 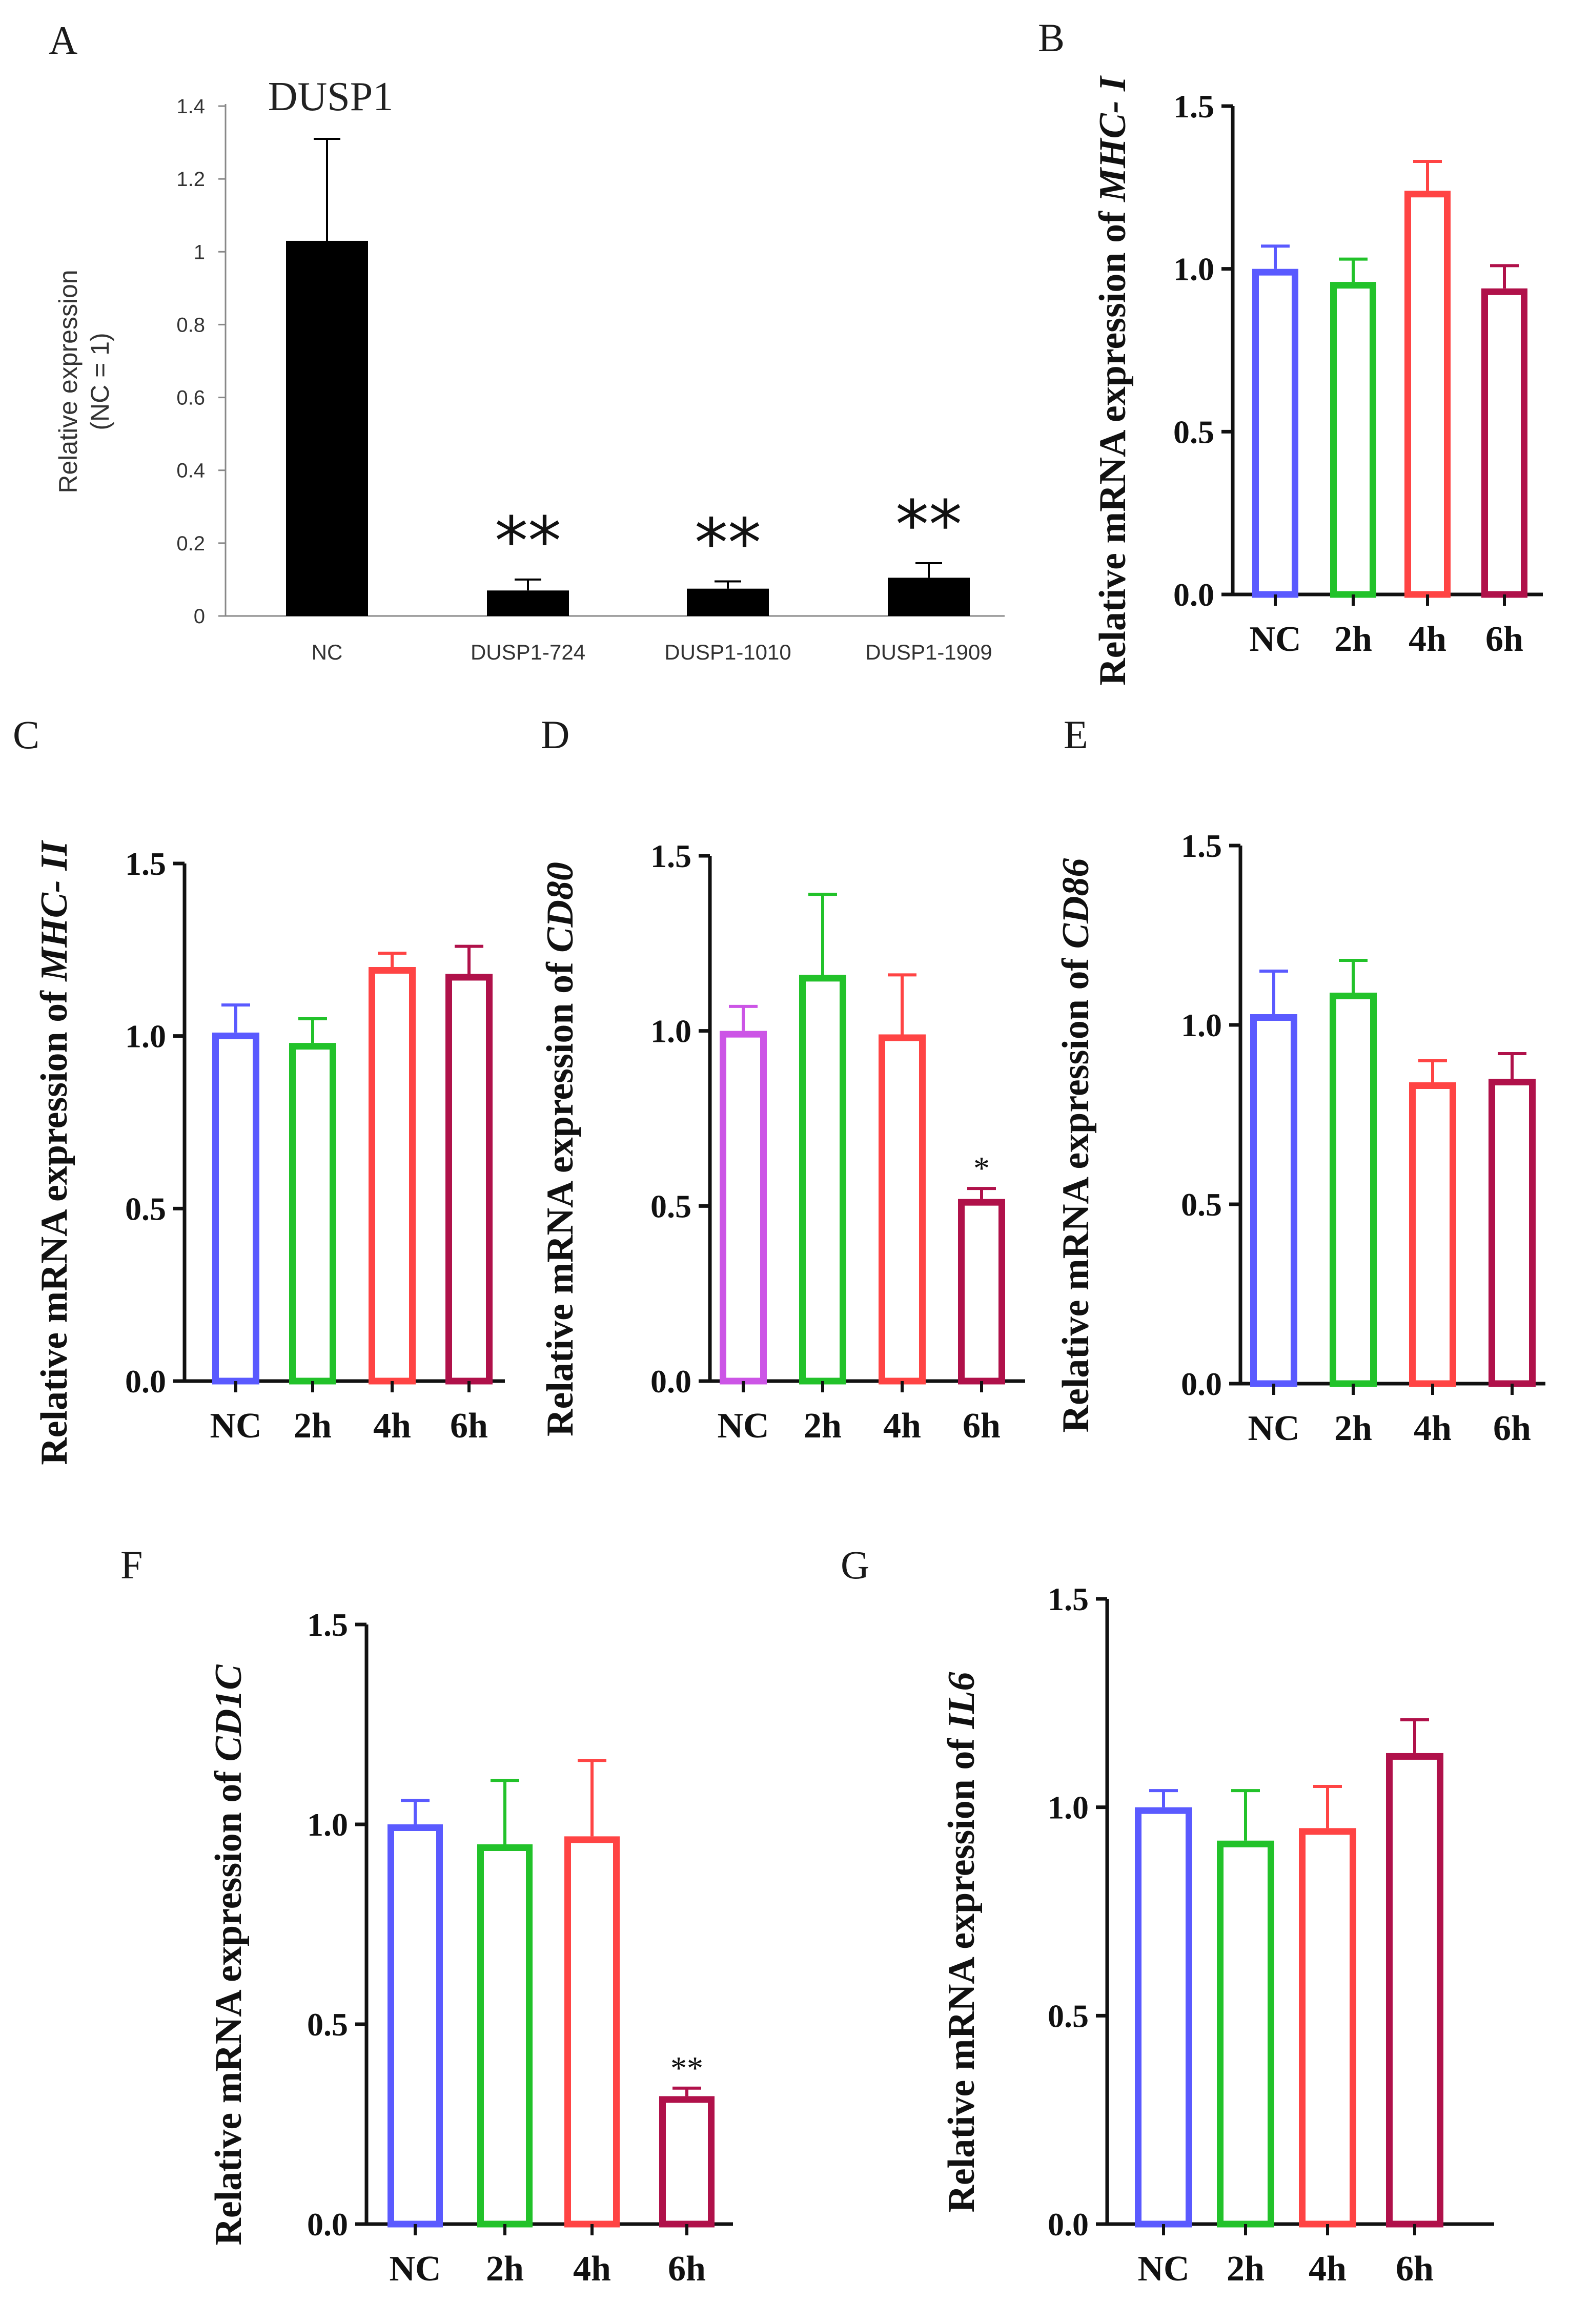 I want to click on y-axis-label: Relative mRNA expression of MHC- II, so click(x=54, y=1153).